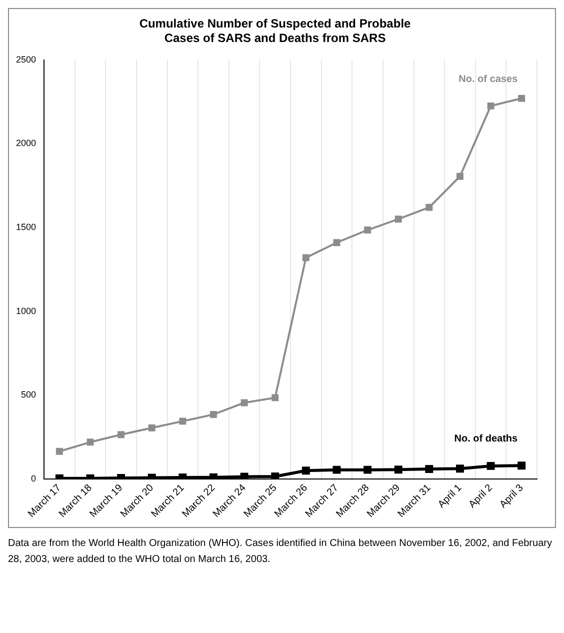 The height and width of the screenshot is (633, 564). I want to click on y-tick-label: 1000, so click(26, 311).